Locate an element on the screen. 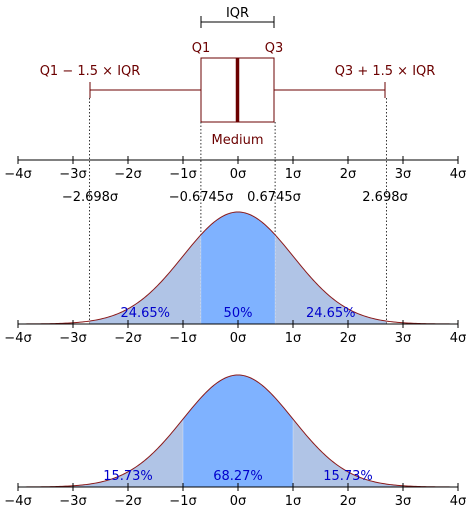 The height and width of the screenshot is (516, 474). sigma-value-upper-whisker: 2.698σ is located at coordinates (384, 197).